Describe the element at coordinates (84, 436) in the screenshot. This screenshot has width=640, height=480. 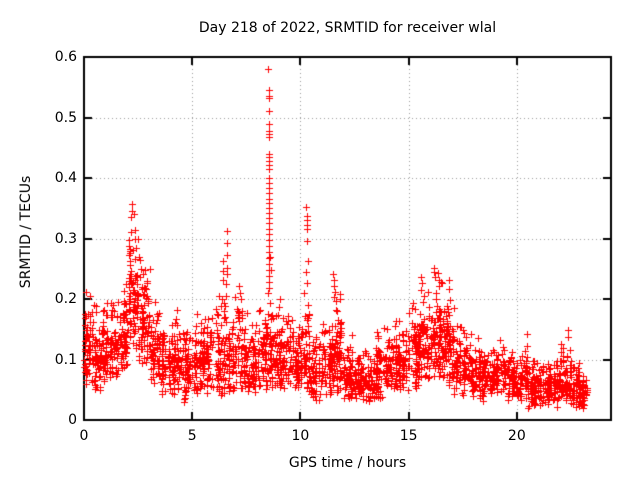
I see `x-tick-label: 0` at that location.